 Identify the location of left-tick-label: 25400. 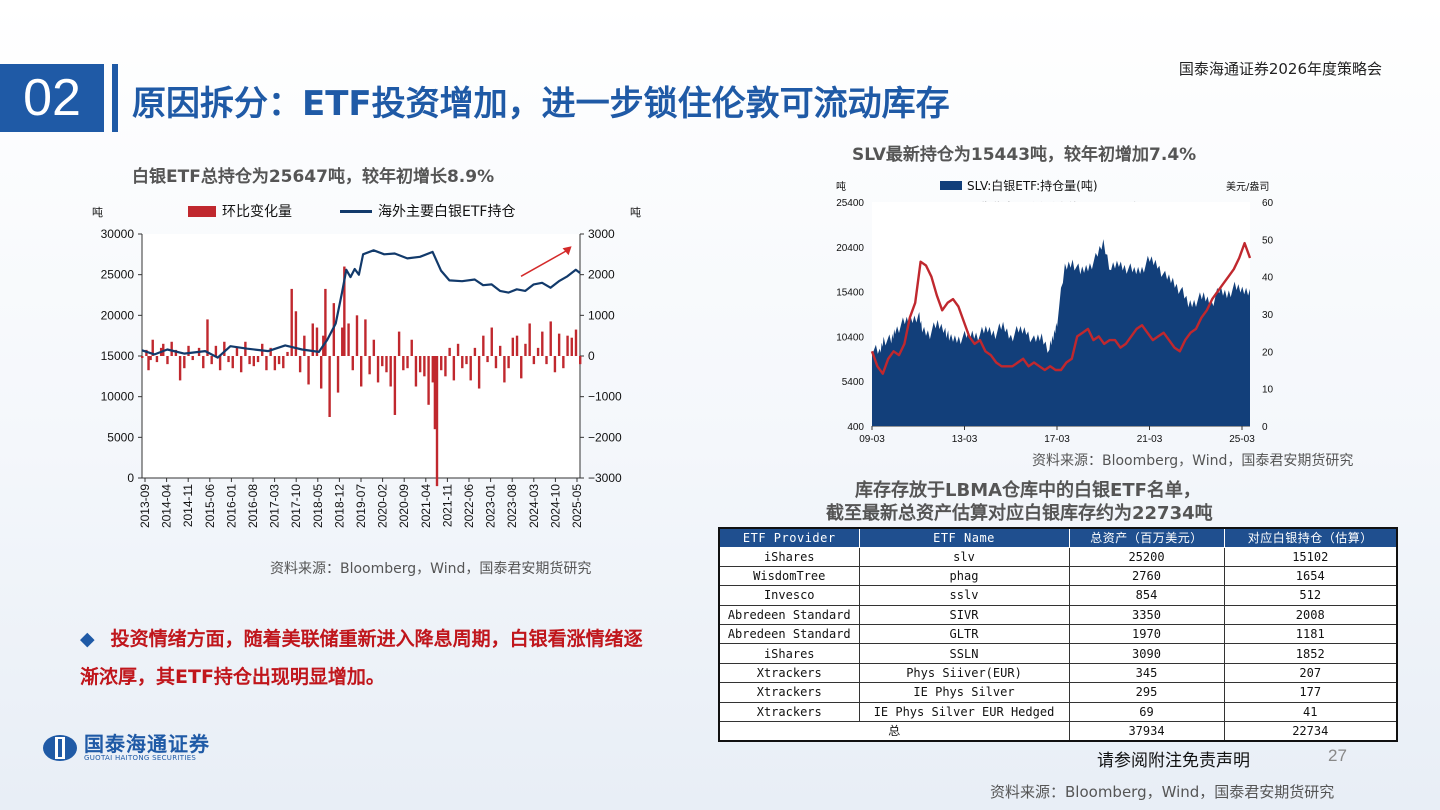
(850, 203).